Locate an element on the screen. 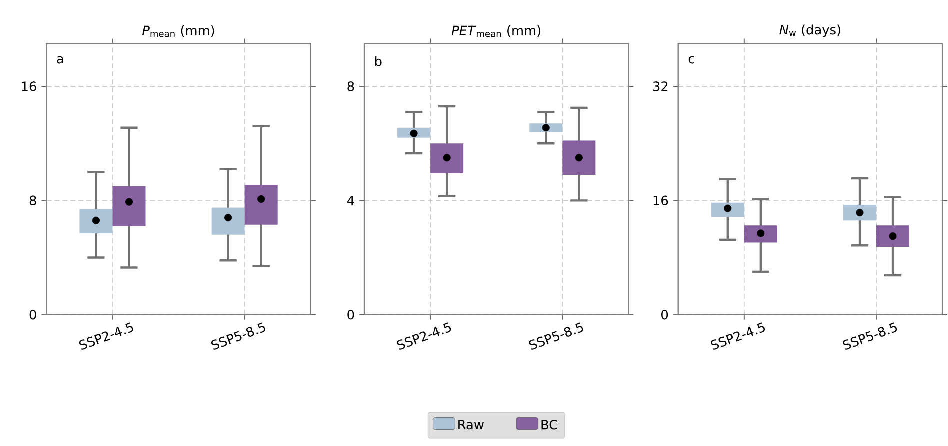 The height and width of the screenshot is (446, 948). chart-title: P$_{mean}$ (mm) is located at coordinates (178, 32).